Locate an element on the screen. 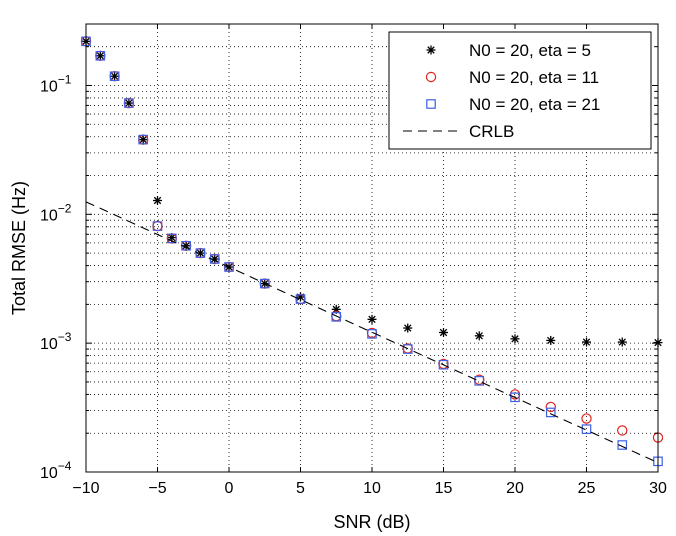 The image size is (676, 536). legend-label-2: N0 = 20, eta = 11 is located at coordinates (534, 77).